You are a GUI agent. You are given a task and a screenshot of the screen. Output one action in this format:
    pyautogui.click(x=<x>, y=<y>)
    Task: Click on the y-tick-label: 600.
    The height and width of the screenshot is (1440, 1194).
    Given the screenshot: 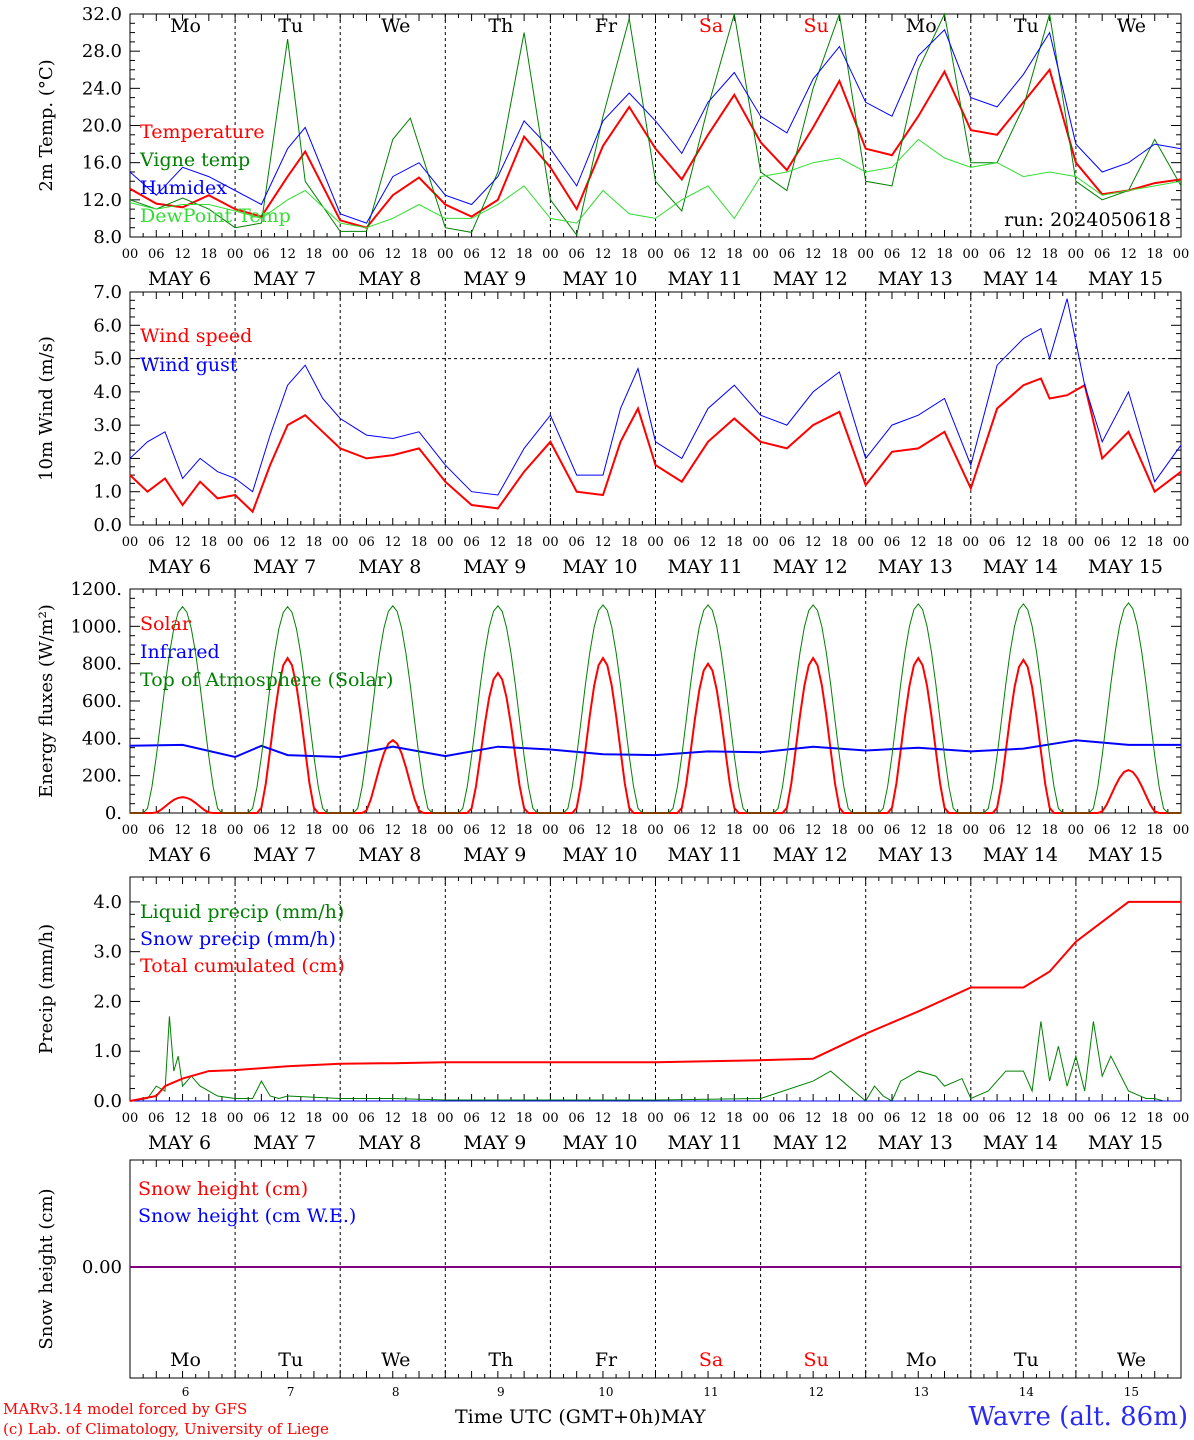 What is the action you would take?
    pyautogui.click(x=102, y=701)
    